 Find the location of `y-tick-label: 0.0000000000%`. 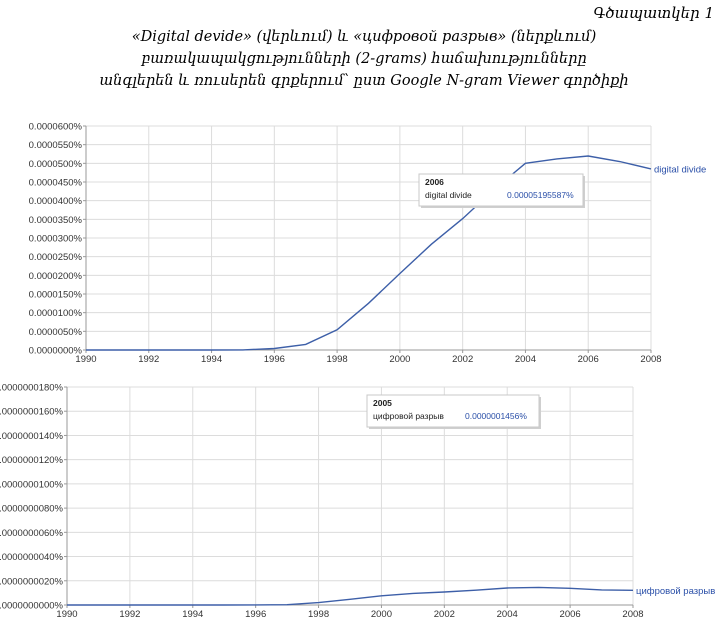

y-tick-label: 0.0000000000% is located at coordinates (32, 606).